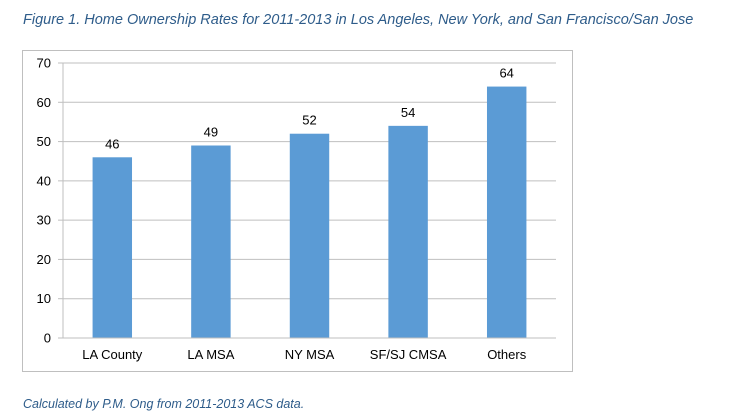  I want to click on data-labels: 46 49 52 54 64, so click(309, 109).